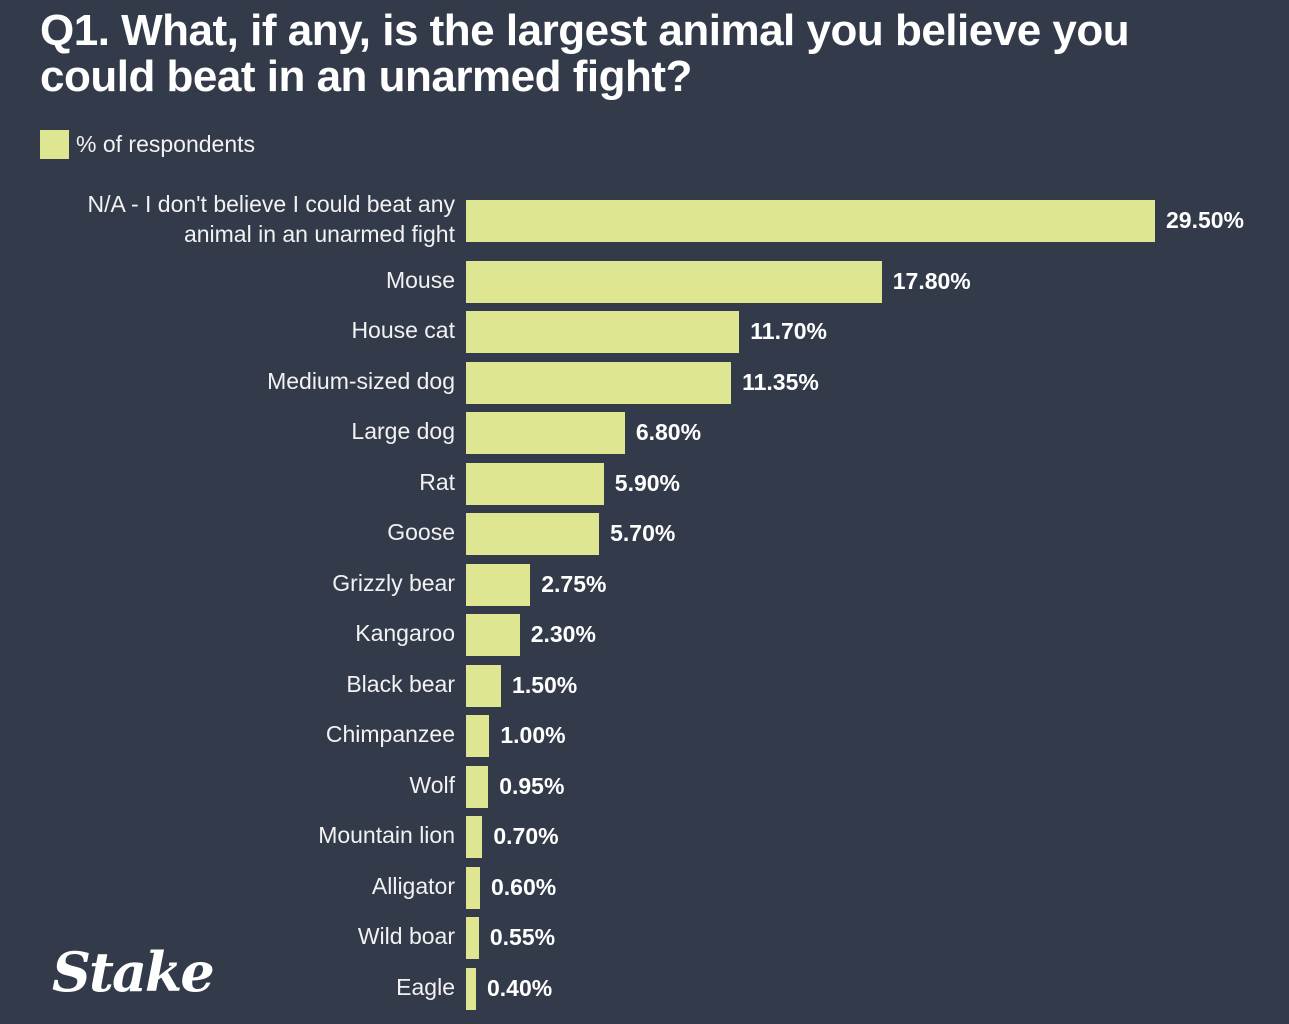 The height and width of the screenshot is (1024, 1289). I want to click on category-label: Mountain lion, so click(386, 835).